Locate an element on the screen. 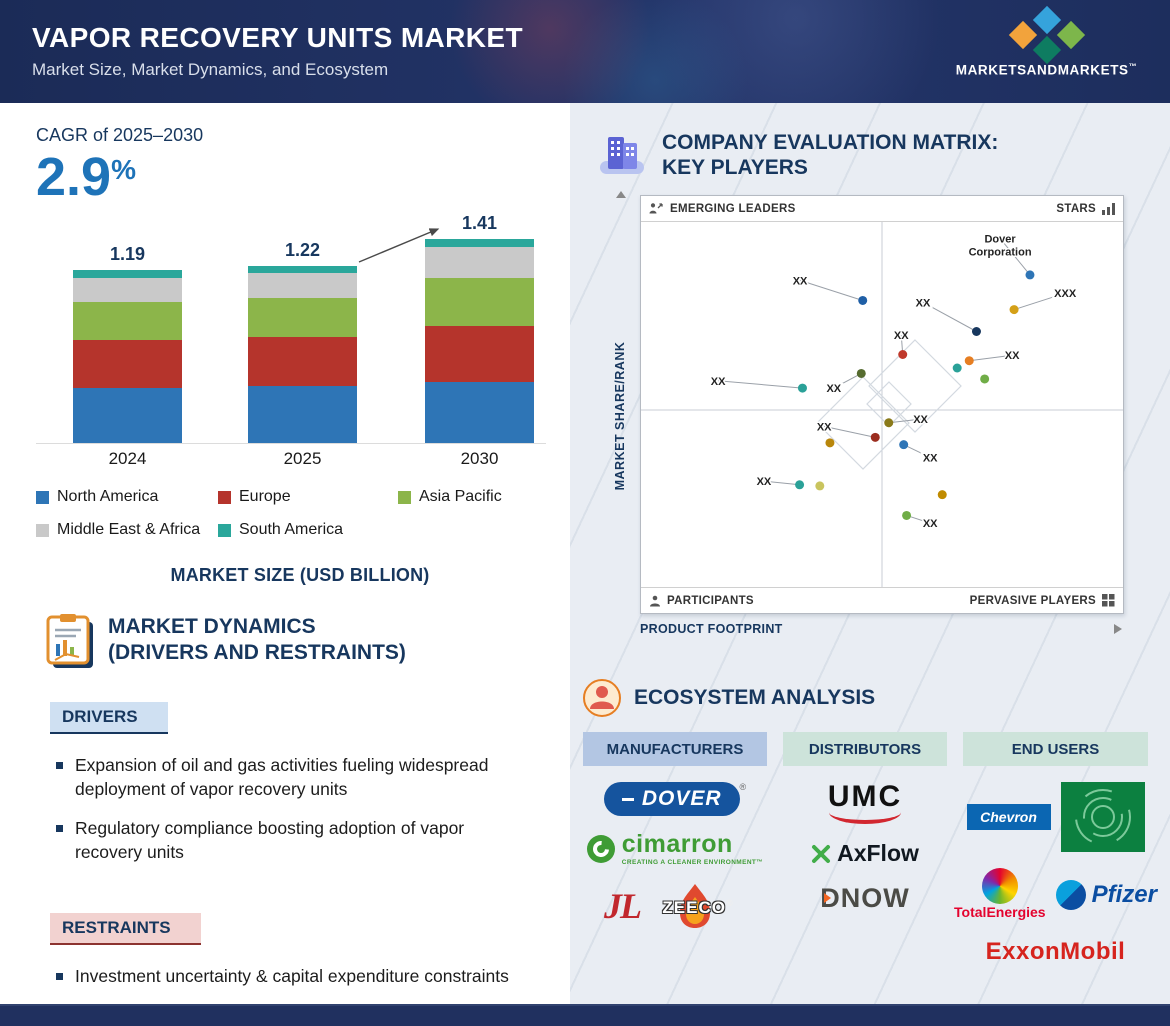 Image resolution: width=1170 pixels, height=1026 pixels. dynamics-title-line1: MARKET DYNAMICS is located at coordinates (212, 626).